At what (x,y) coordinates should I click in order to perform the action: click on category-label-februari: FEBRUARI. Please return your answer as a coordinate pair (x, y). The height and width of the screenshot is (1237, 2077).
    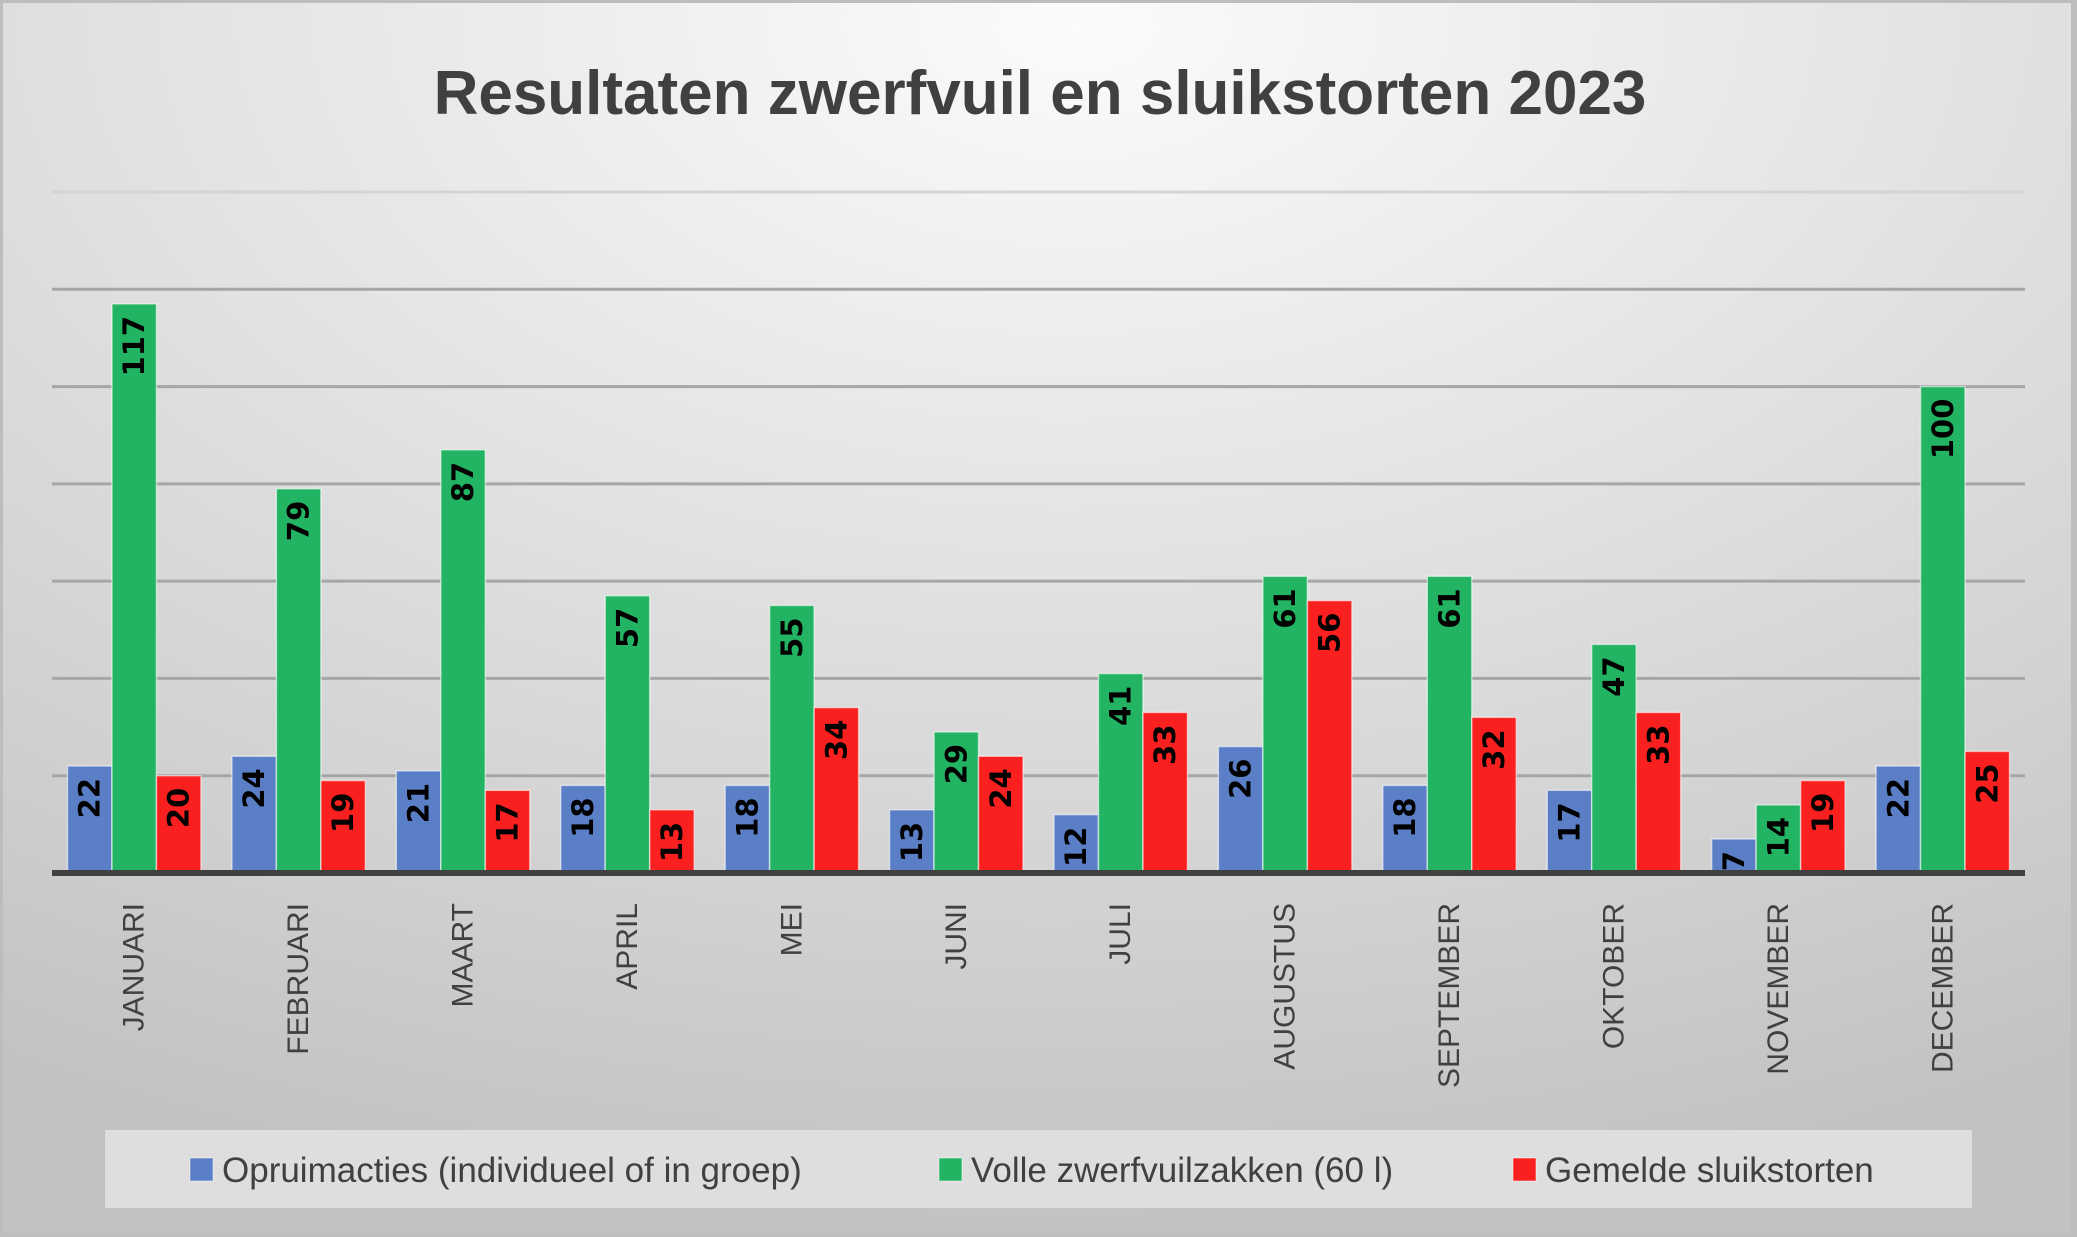
    Looking at the image, I should click on (298, 979).